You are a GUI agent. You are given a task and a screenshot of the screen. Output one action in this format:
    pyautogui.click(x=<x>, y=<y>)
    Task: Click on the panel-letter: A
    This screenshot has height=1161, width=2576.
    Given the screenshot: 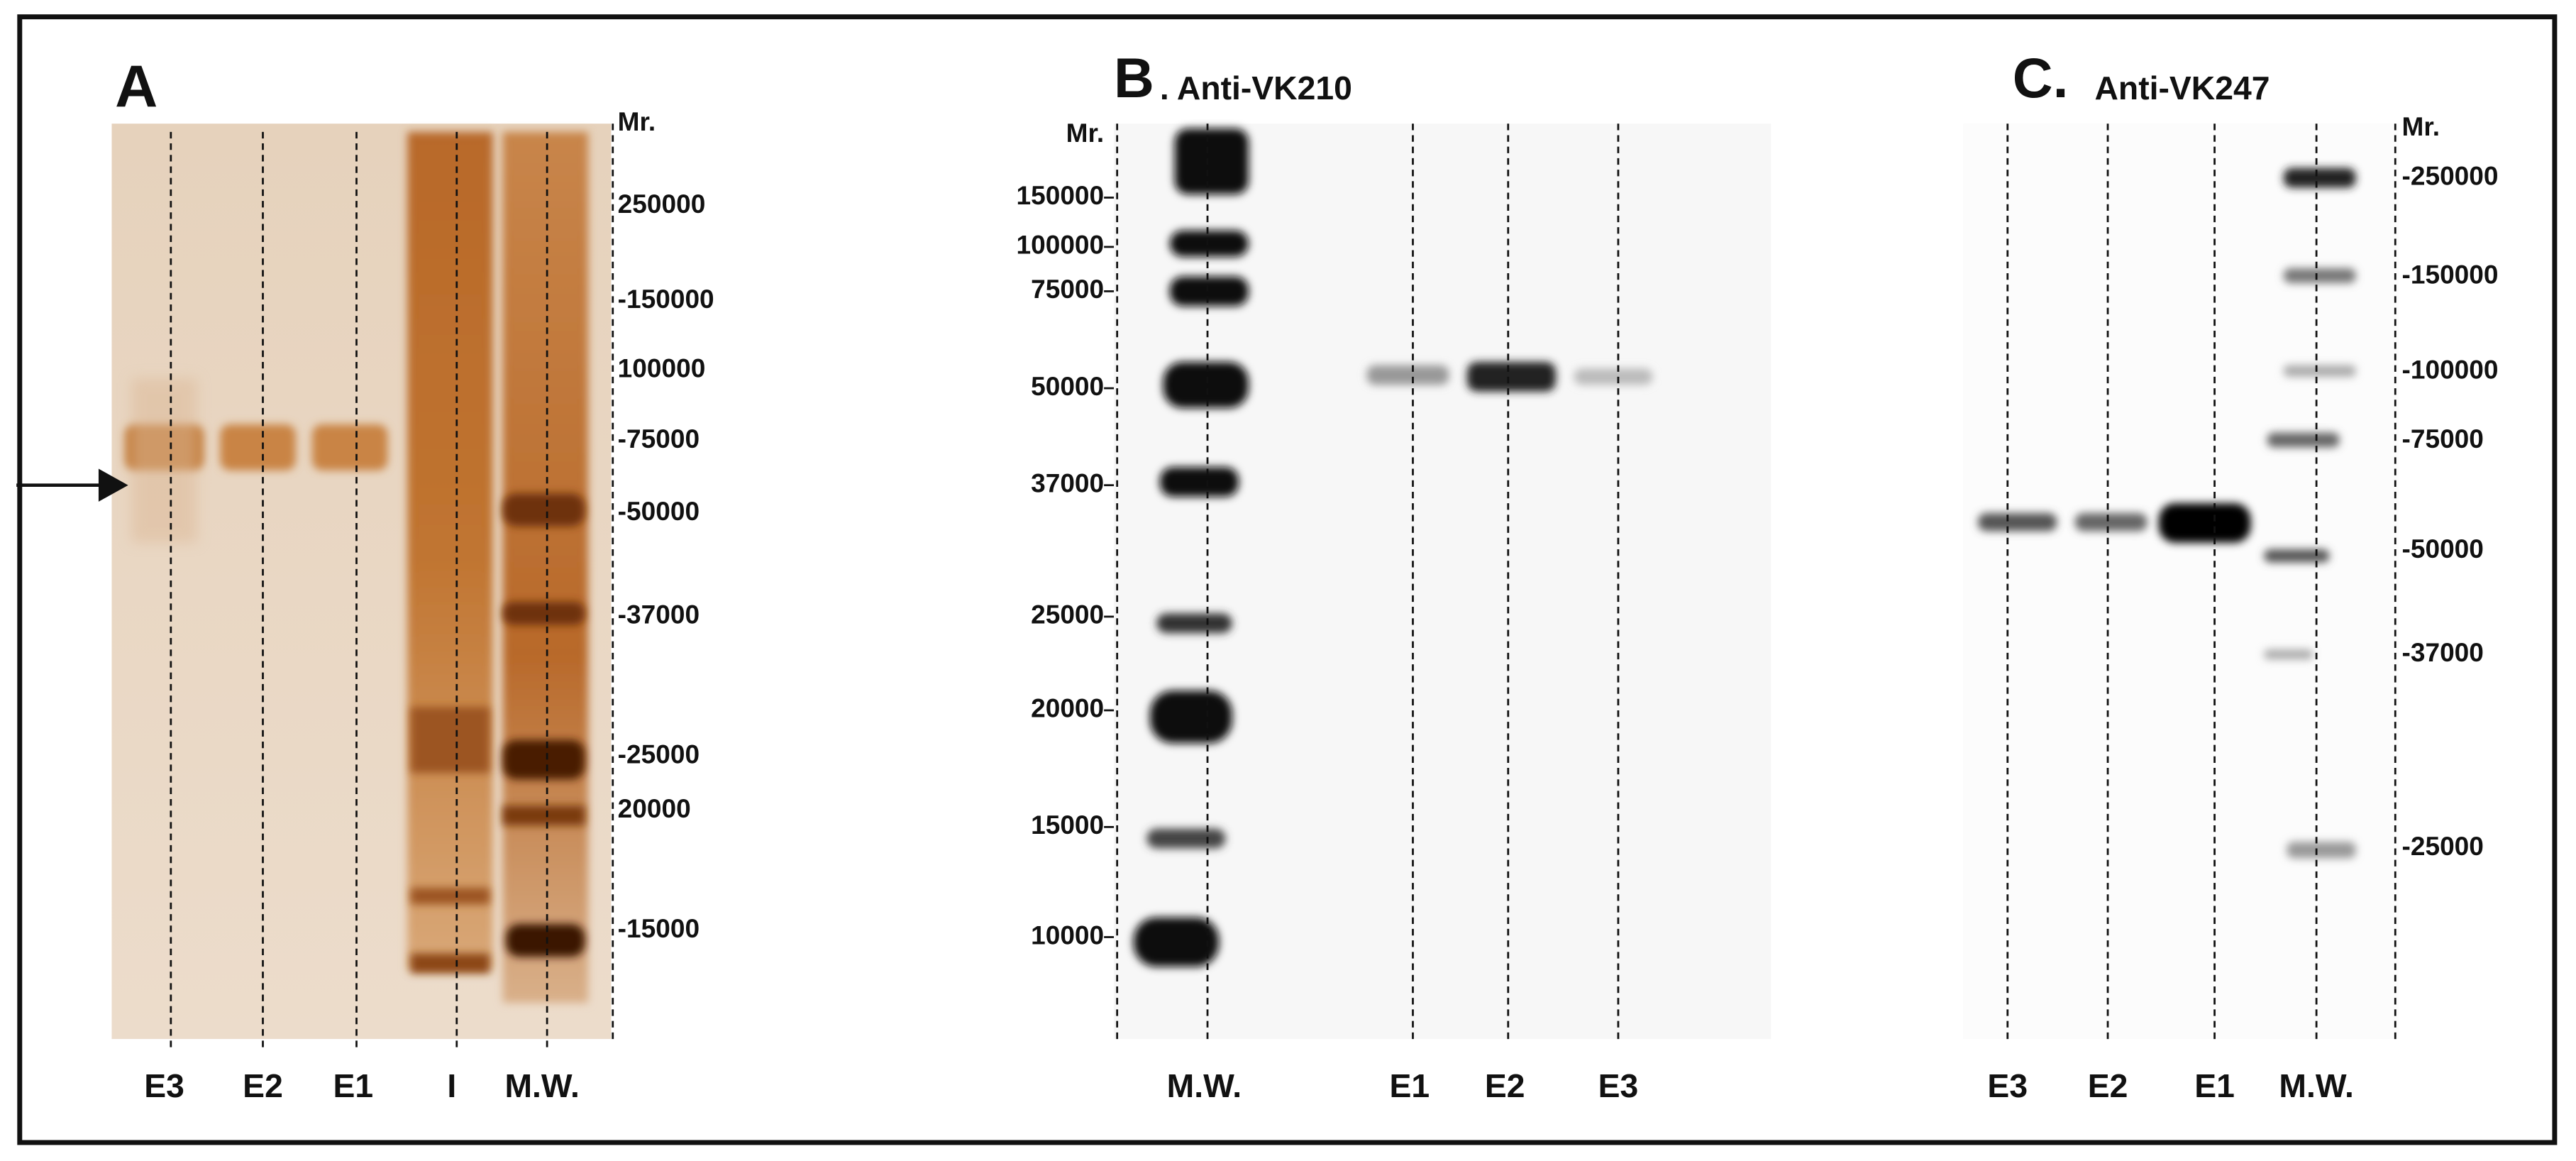 What is the action you would take?
    pyautogui.click(x=136, y=86)
    